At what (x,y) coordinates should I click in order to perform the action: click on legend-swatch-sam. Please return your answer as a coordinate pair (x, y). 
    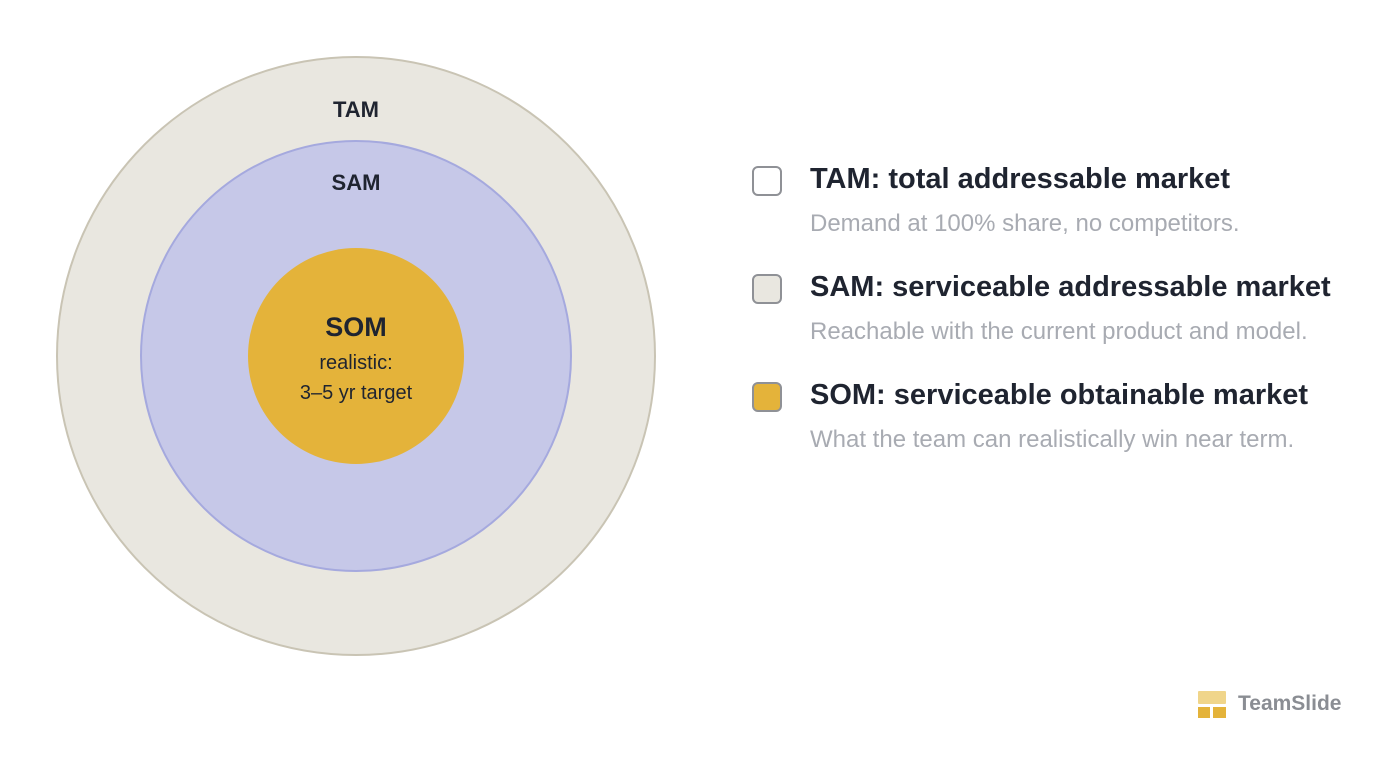
    Looking at the image, I should click on (767, 289).